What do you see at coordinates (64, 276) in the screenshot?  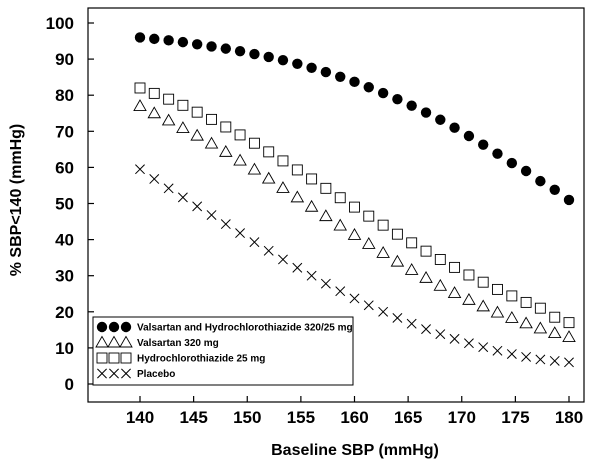 I see `y-tick-label-30: 30` at bounding box center [64, 276].